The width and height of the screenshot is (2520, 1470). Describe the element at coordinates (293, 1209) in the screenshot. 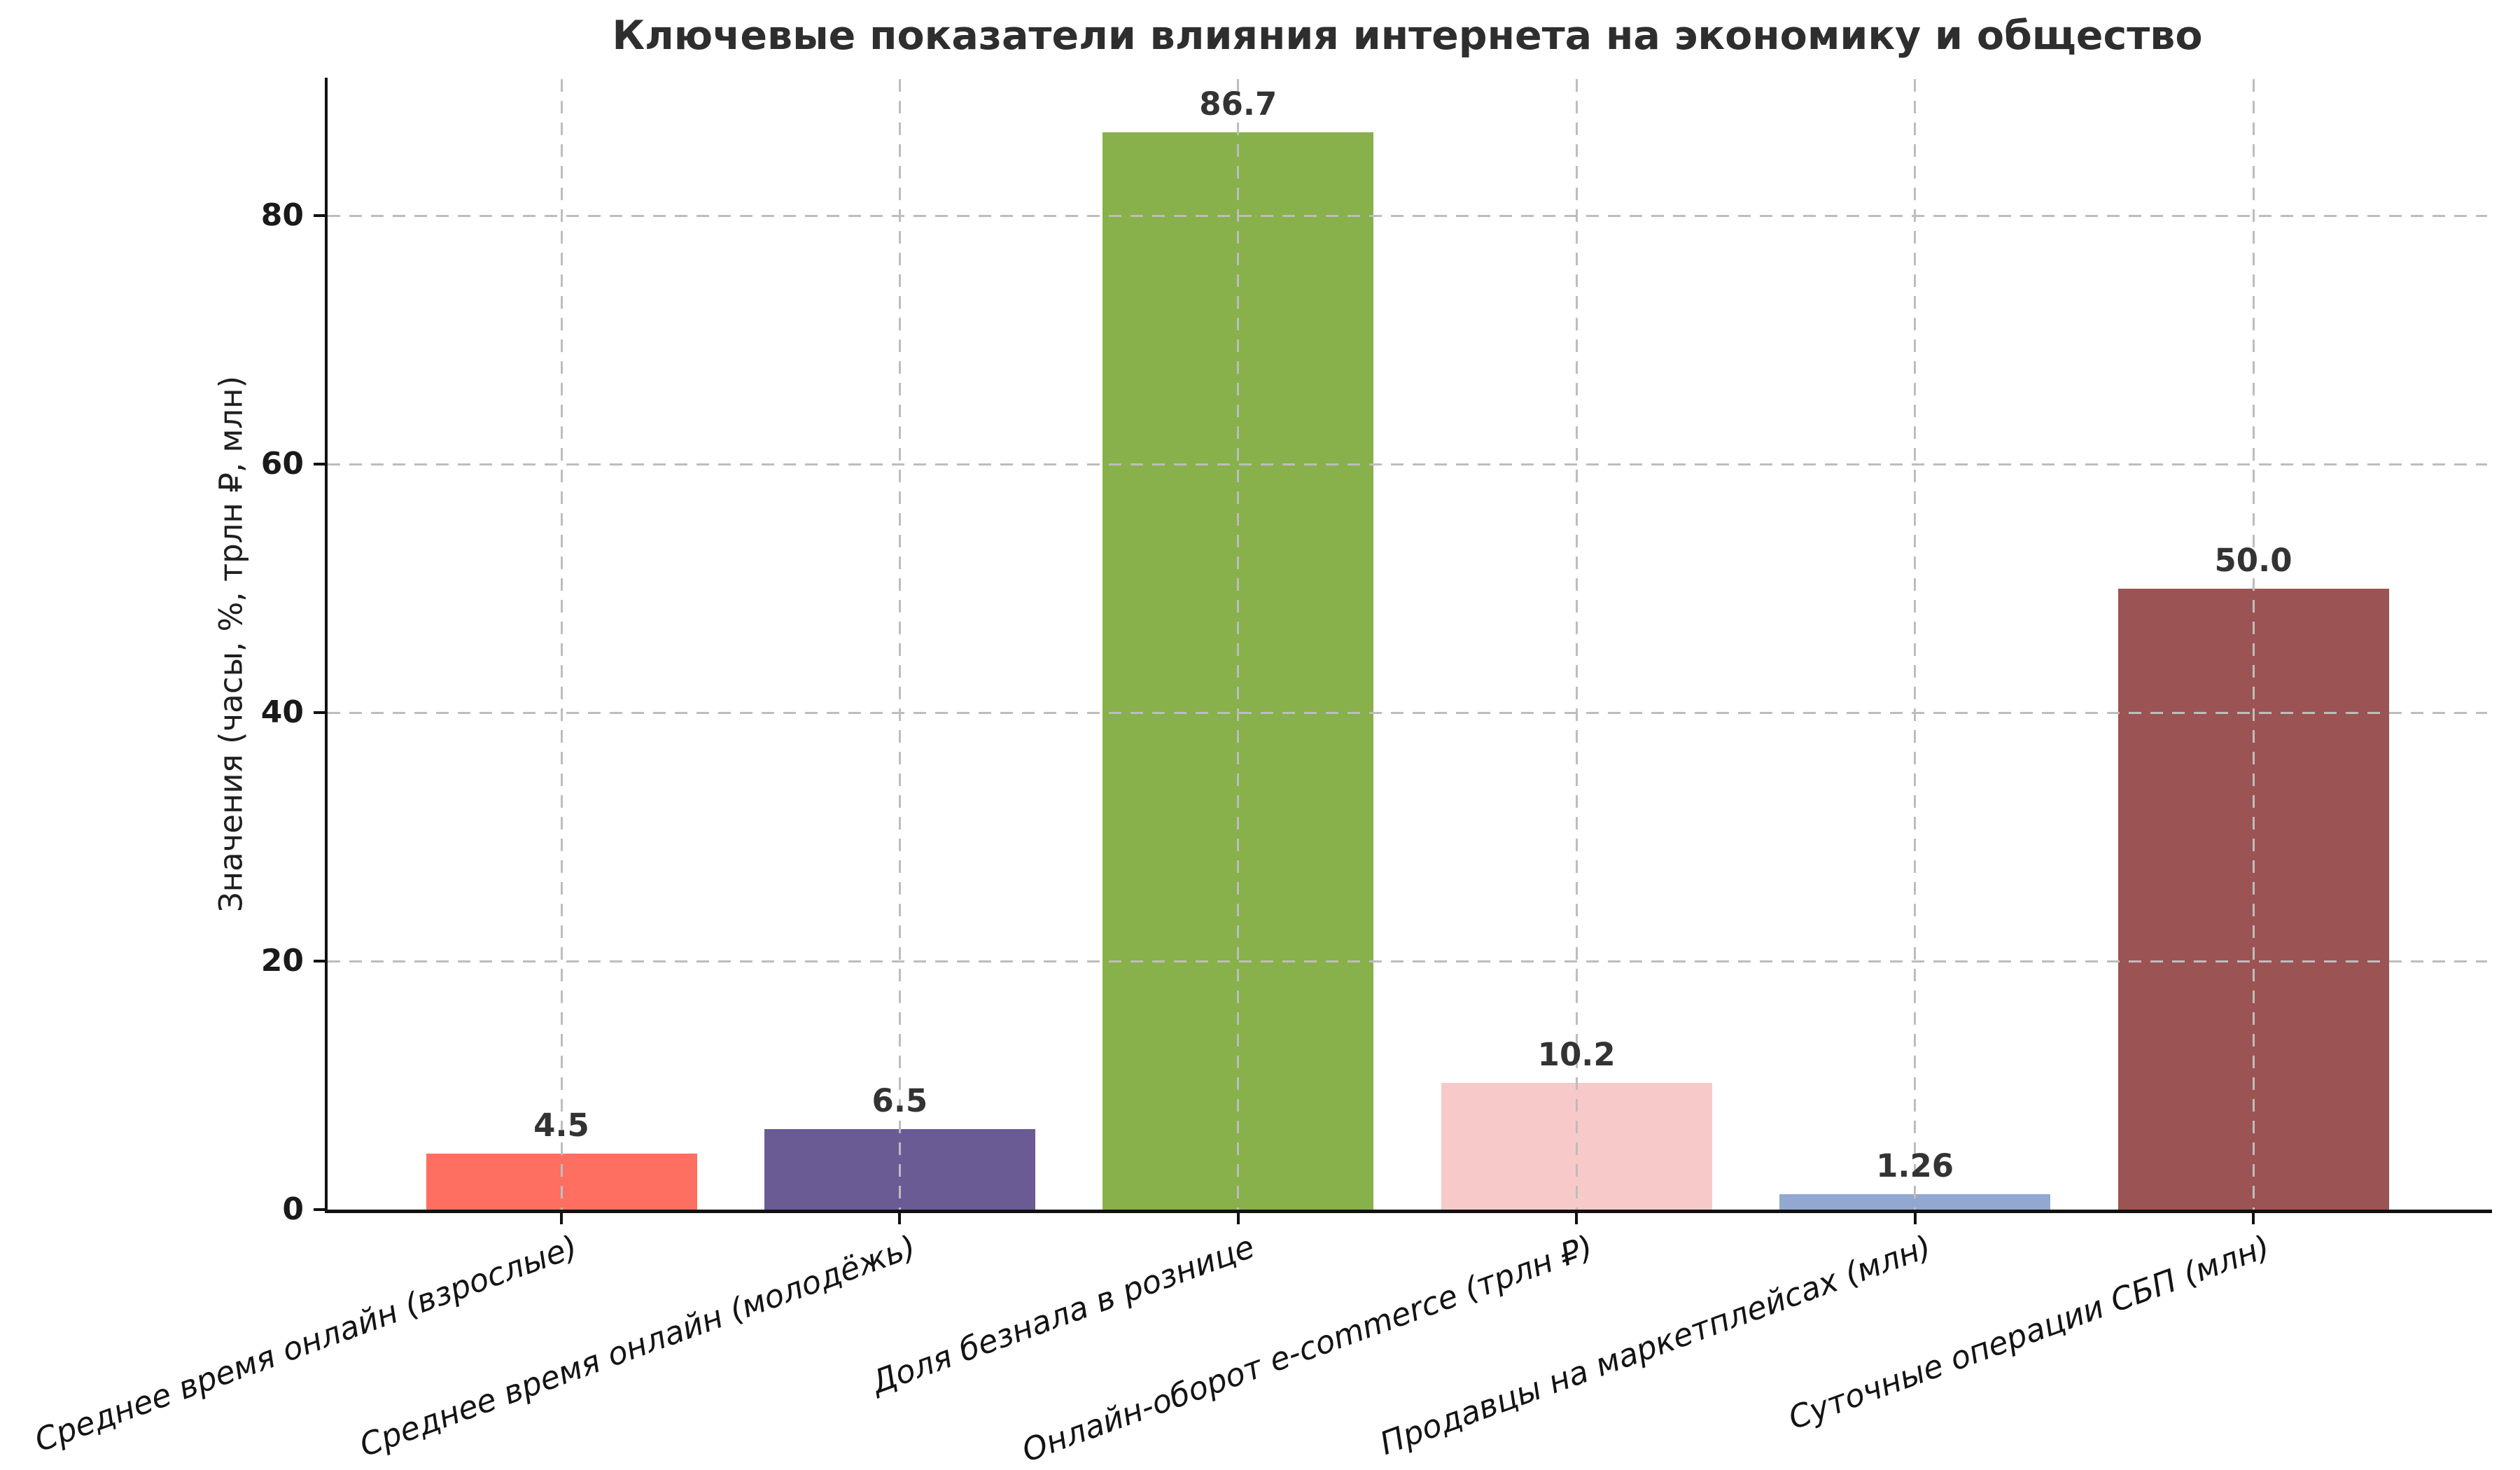

I see `y-tick-label: 0` at that location.